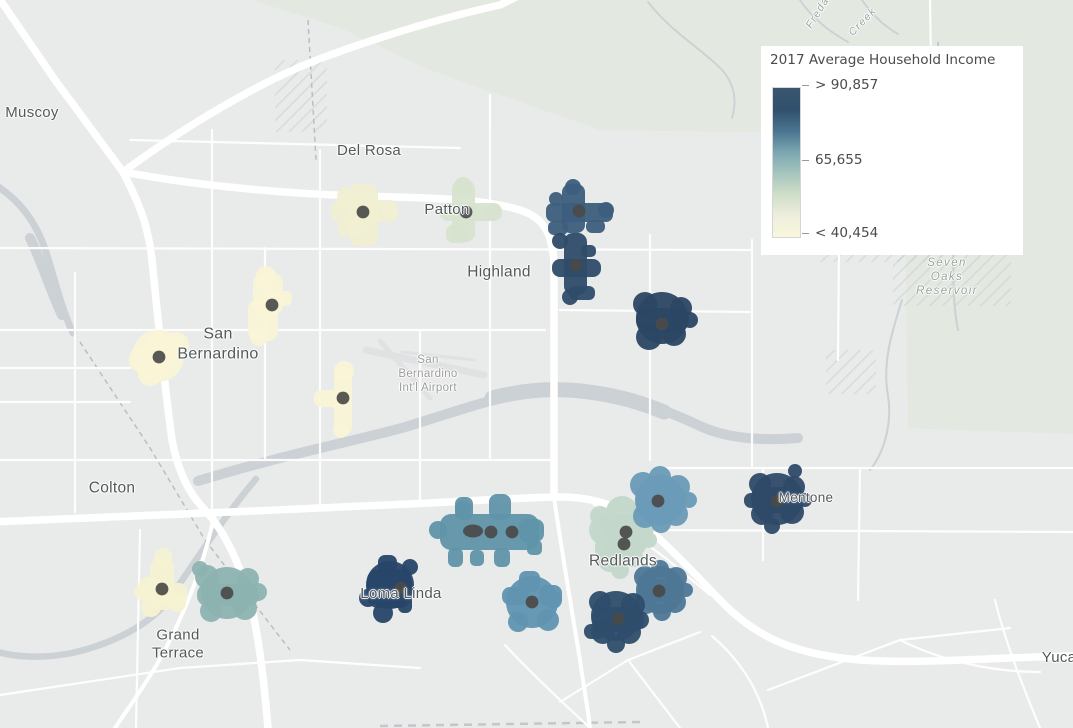 The image size is (1073, 728). What do you see at coordinates (32, 112) in the screenshot?
I see `map-label-muscoy: Muscoy` at bounding box center [32, 112].